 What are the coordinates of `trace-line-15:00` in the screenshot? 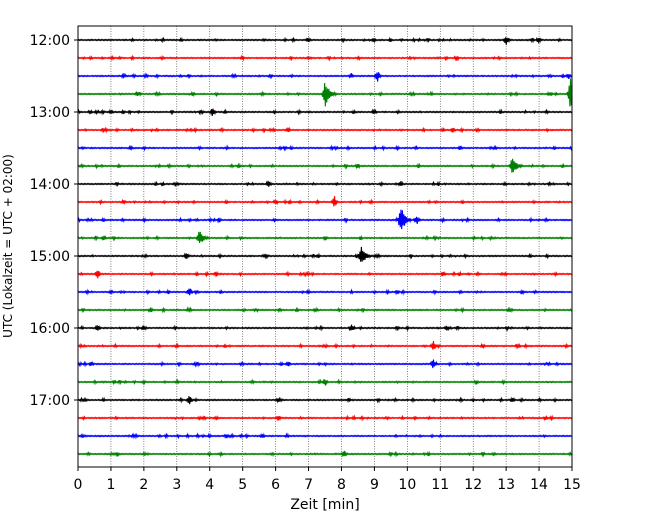 It's located at (325, 254).